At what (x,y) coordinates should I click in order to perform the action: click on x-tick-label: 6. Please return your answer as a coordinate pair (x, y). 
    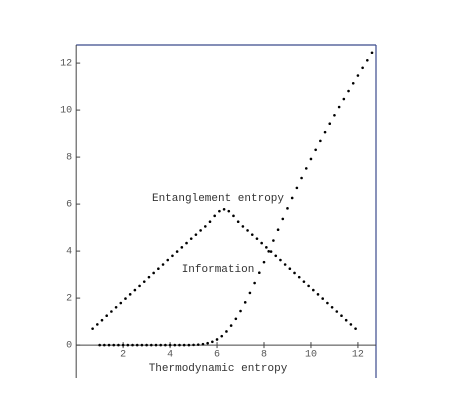
    Looking at the image, I should click on (217, 355).